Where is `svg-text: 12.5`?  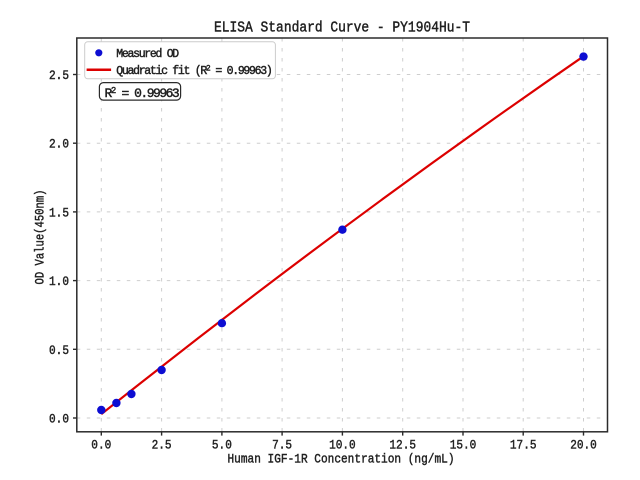 svg-text: 12.5 is located at coordinates (402, 445).